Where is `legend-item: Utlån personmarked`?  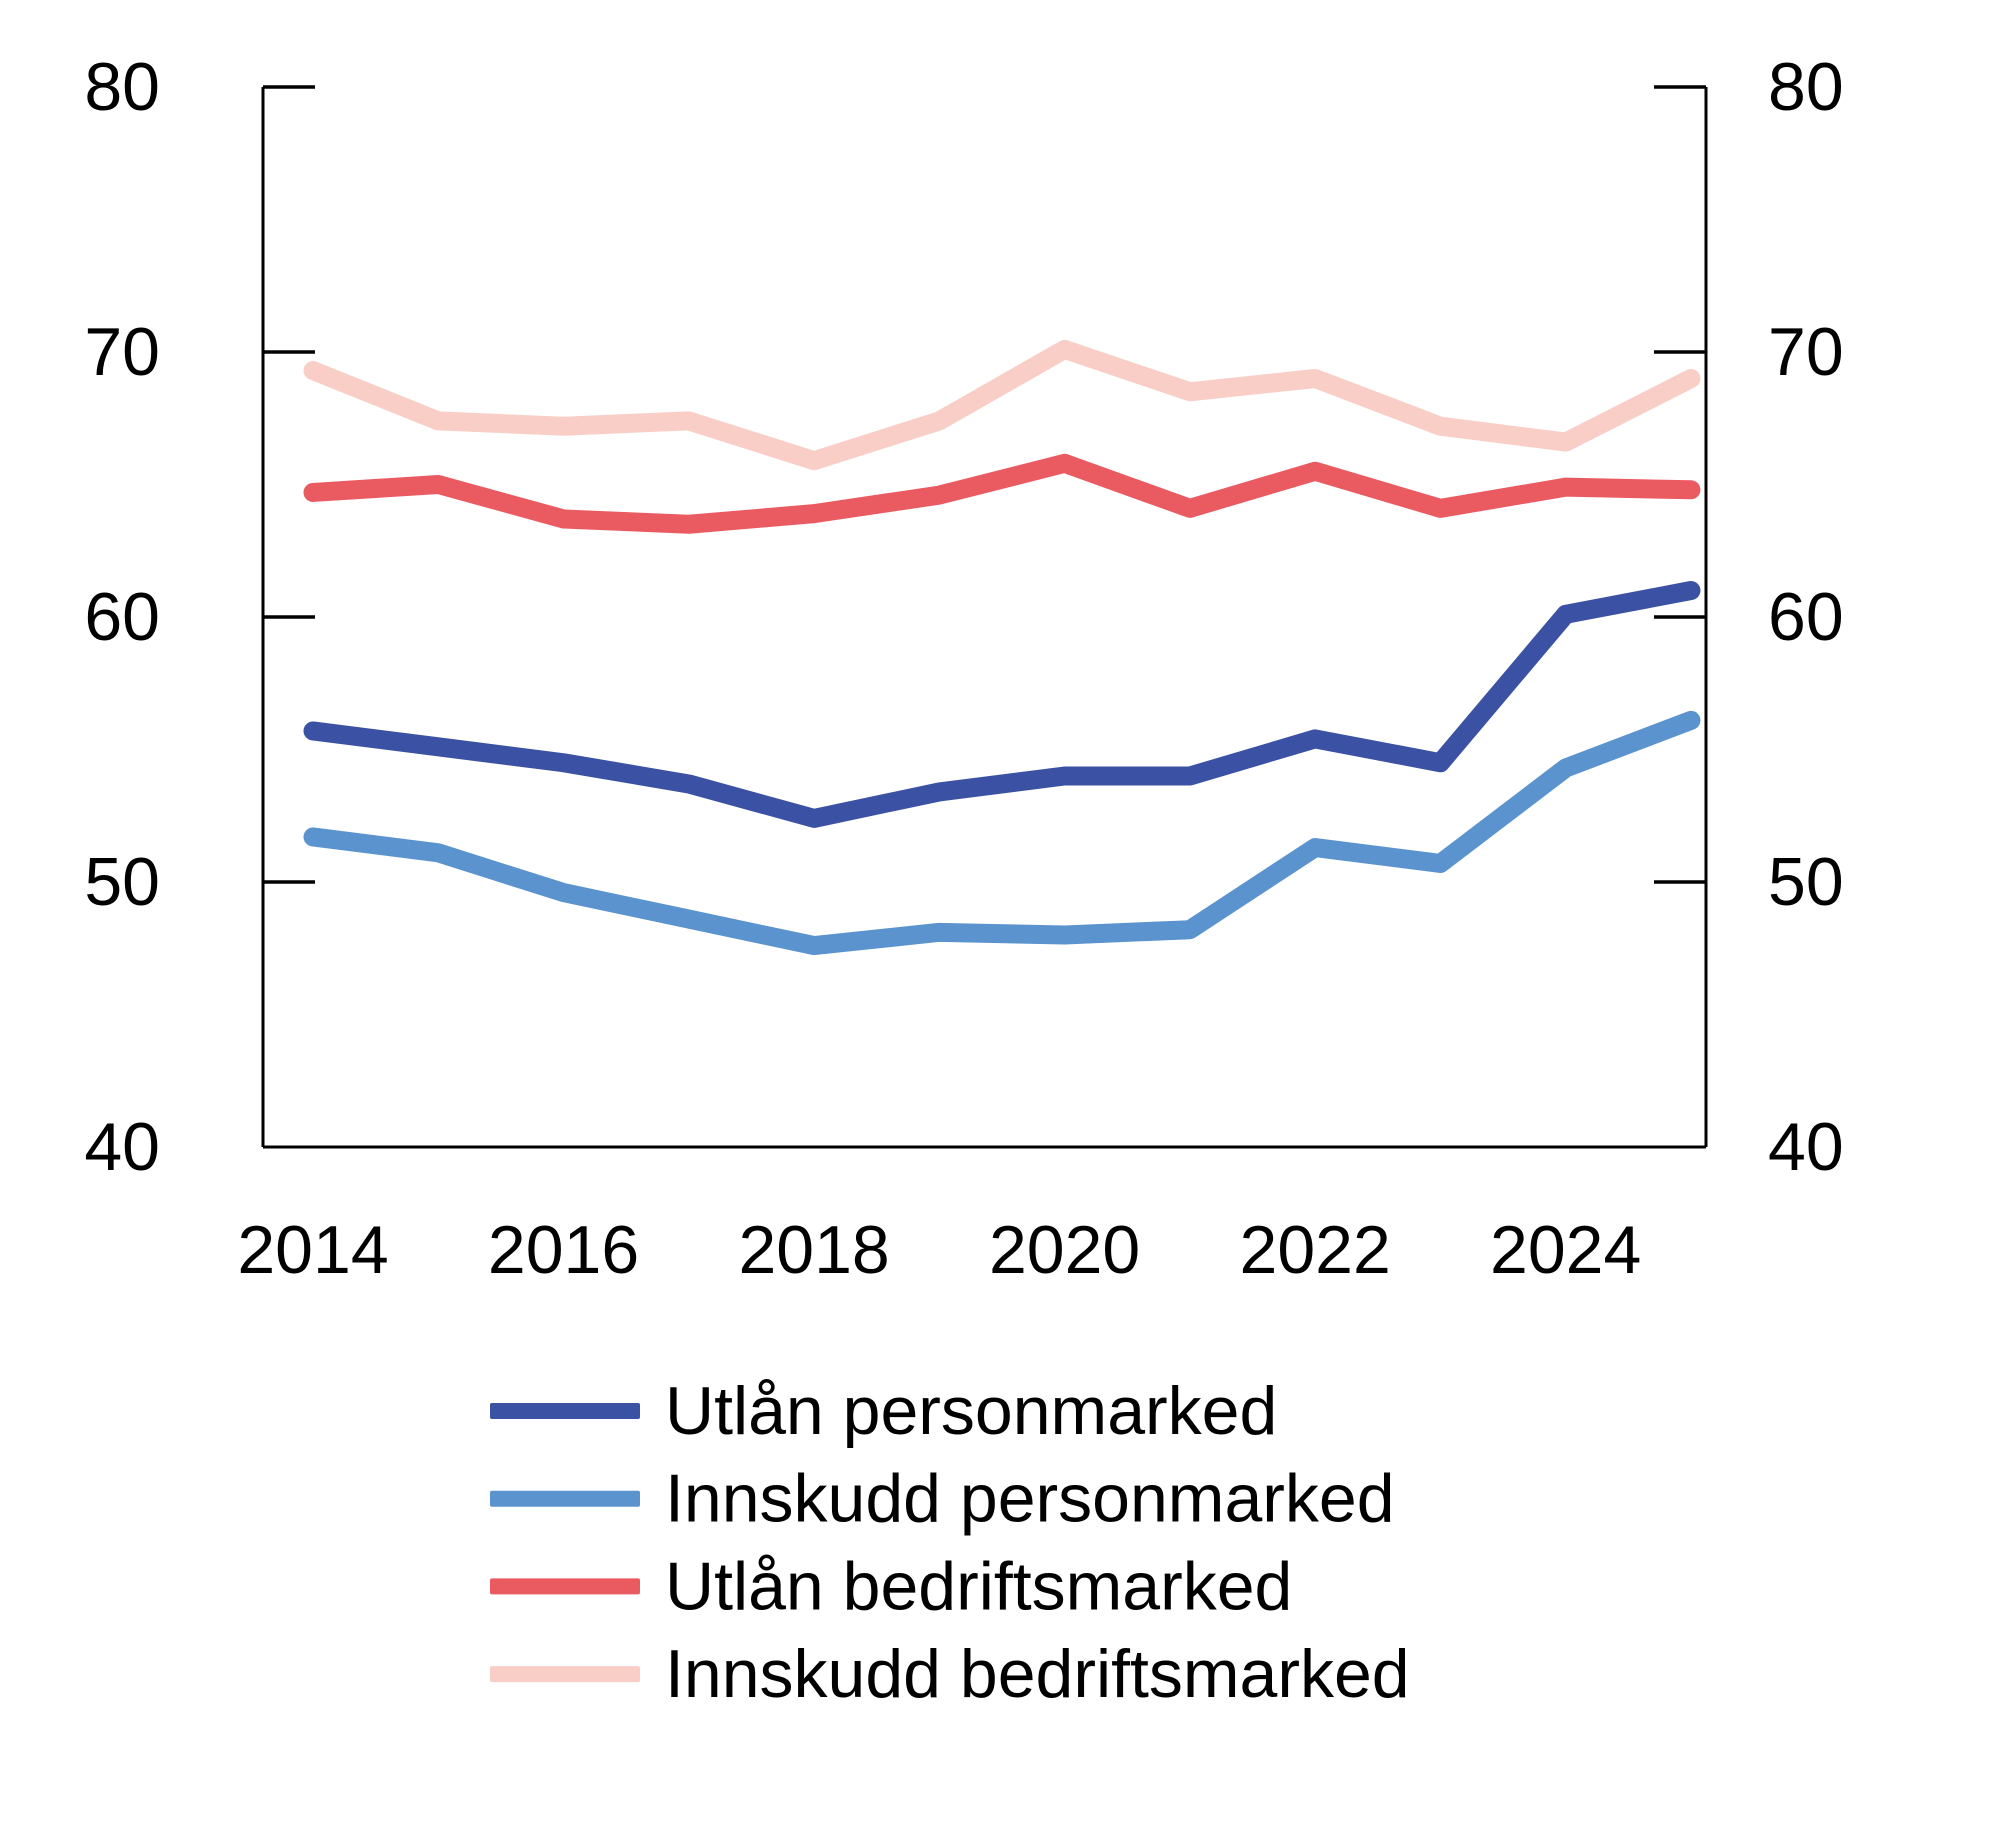 legend-item: Utlån personmarked is located at coordinates (883, 1411).